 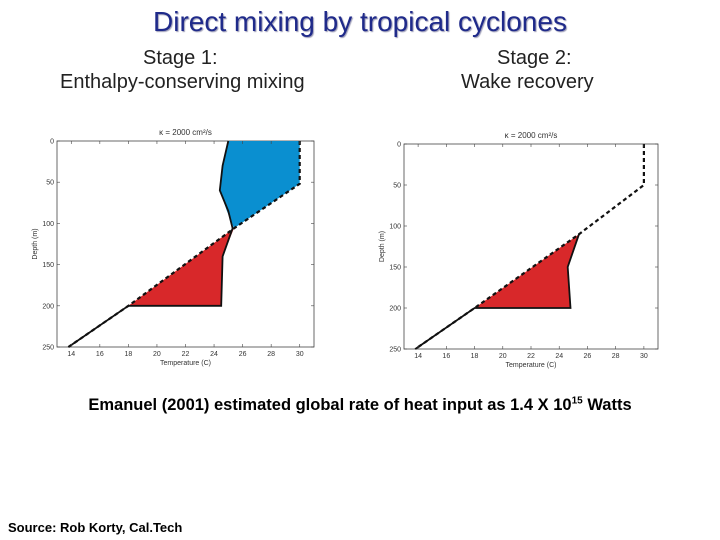 I want to click on stage-1-label: Stage 1:, so click(x=180, y=58).